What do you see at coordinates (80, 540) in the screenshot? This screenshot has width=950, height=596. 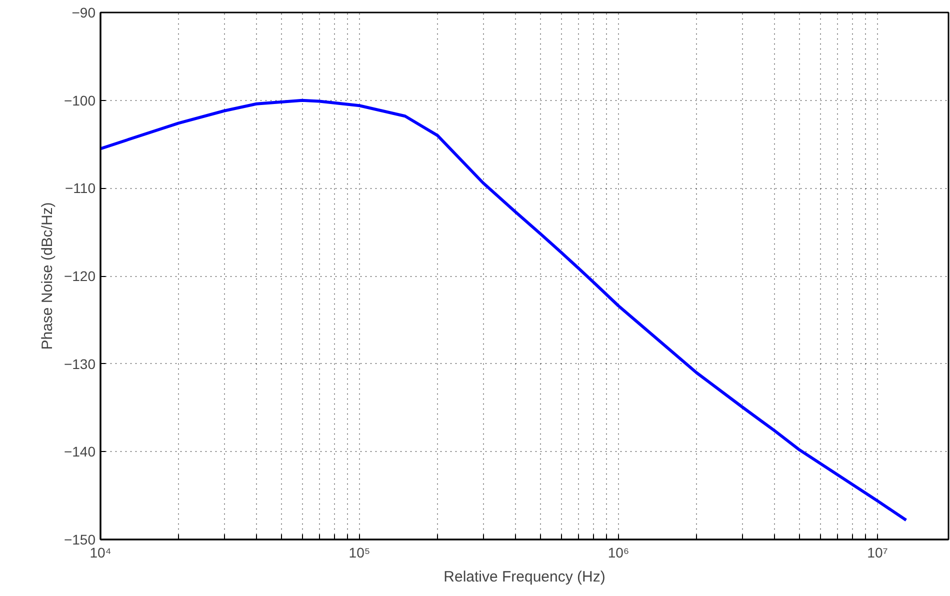 I see `y-tick-label: −150` at bounding box center [80, 540].